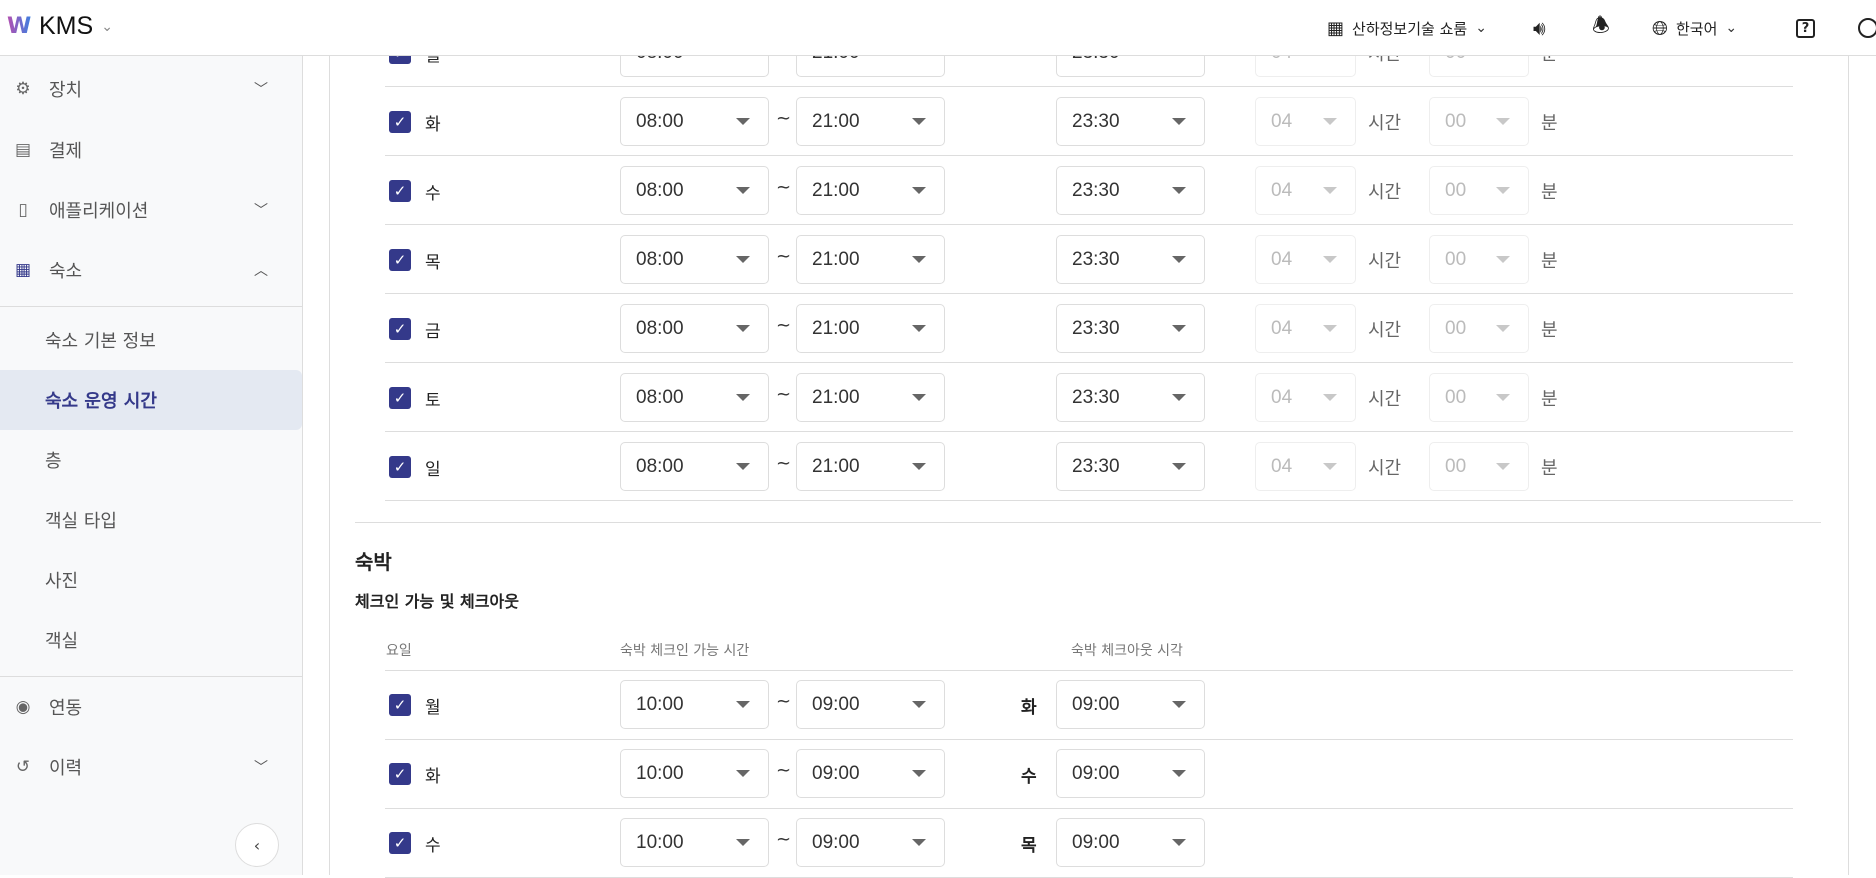 The image size is (1876, 878). I want to click on select-value: 09:00, so click(1096, 842).